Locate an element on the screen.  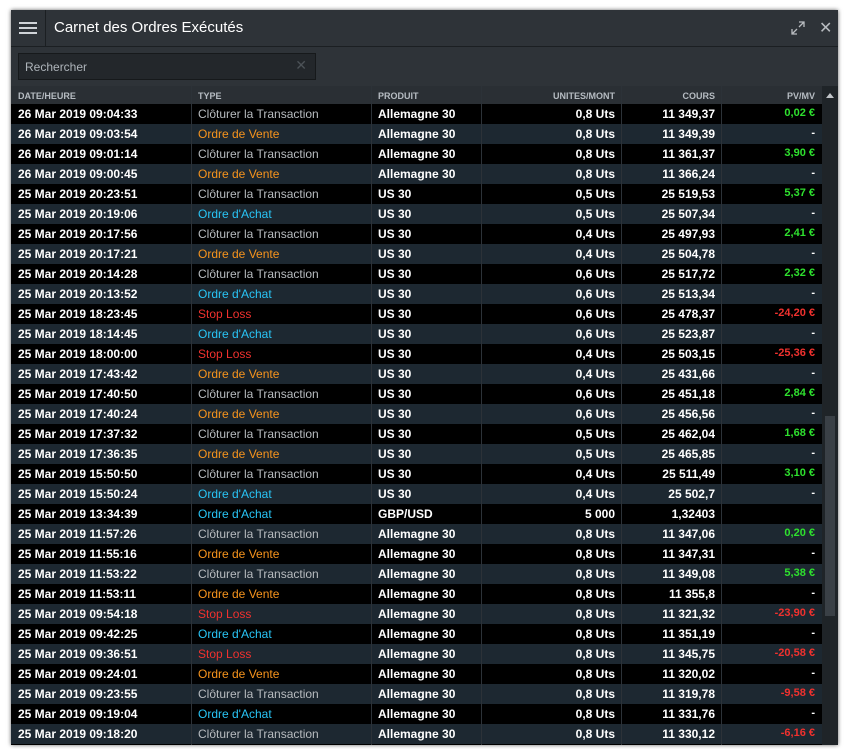
cell-price: 25 503,15 is located at coordinates (688, 354).